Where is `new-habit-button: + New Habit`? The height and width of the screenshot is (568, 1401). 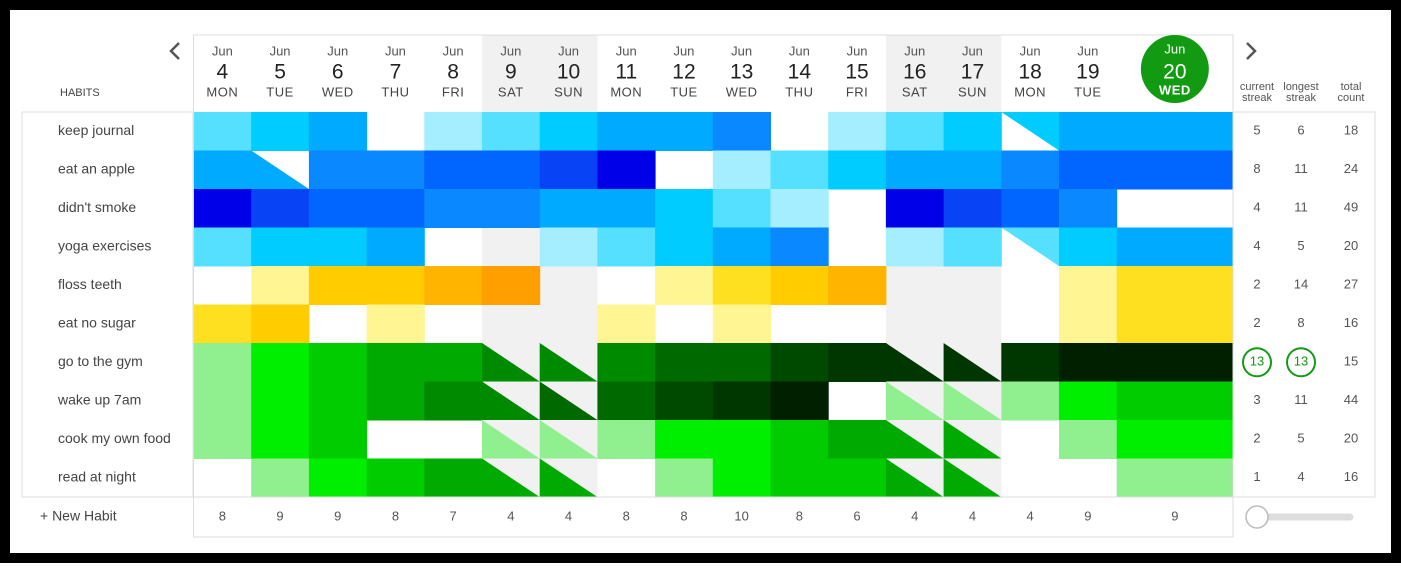 new-habit-button: + New Habit is located at coordinates (78, 516).